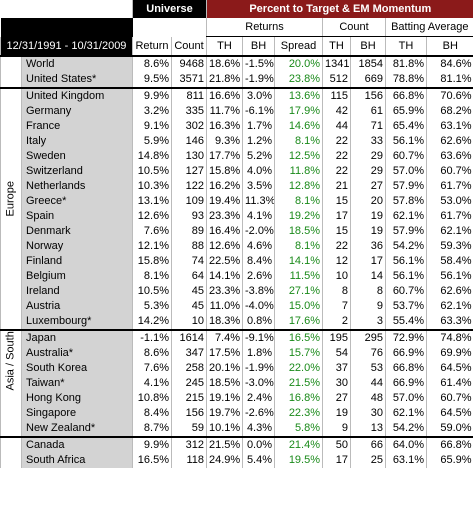  I want to click on cell: 36, so click(368, 246).